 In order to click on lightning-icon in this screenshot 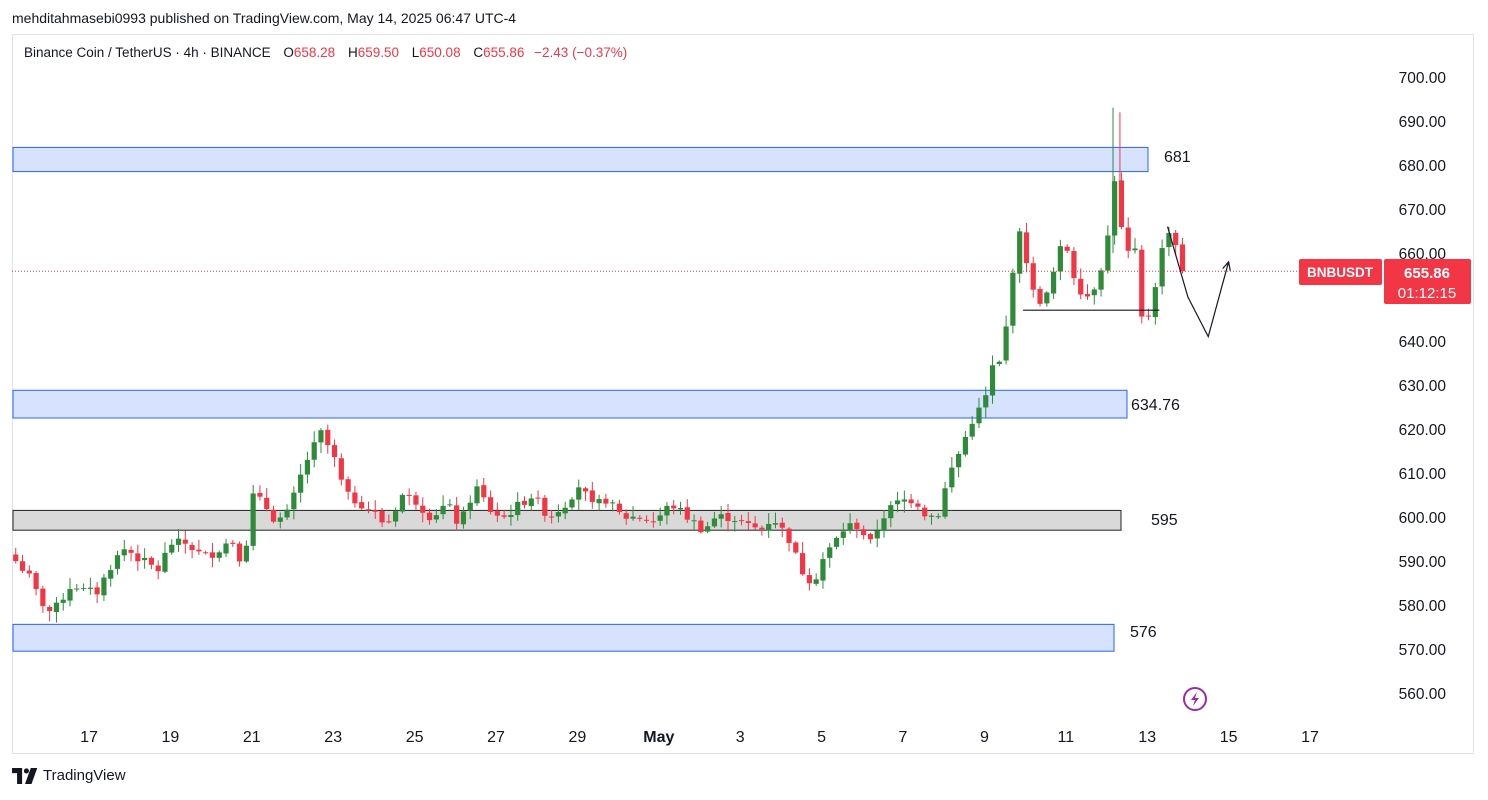, I will do `click(1195, 699)`.